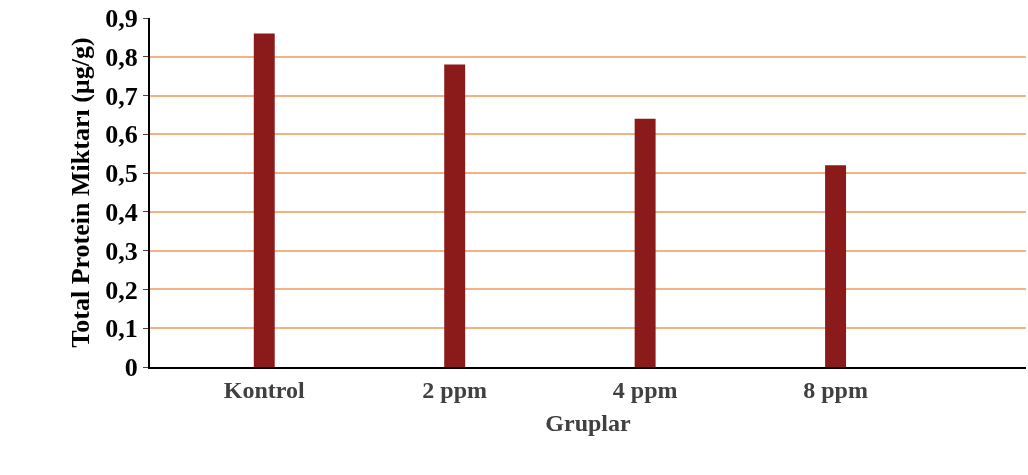  Describe the element at coordinates (121, 329) in the screenshot. I see `y-tick-label: 0,1` at that location.